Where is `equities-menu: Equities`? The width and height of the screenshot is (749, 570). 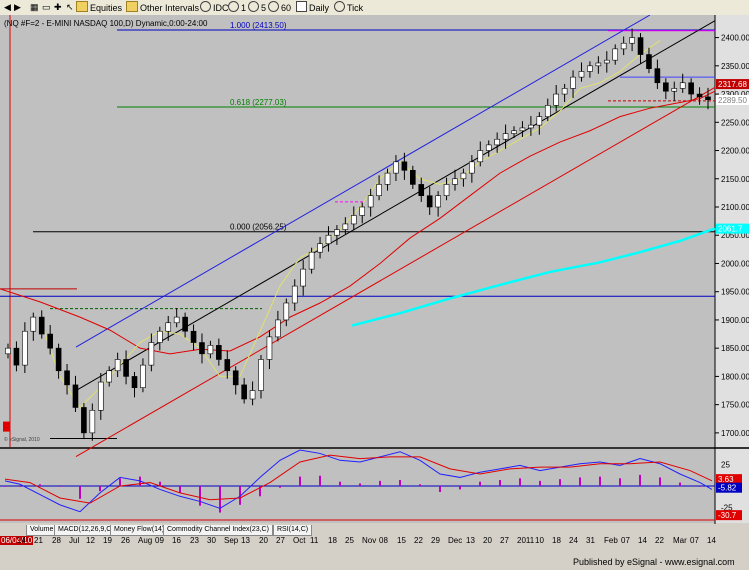
equities-menu: Equities is located at coordinates (99, 7).